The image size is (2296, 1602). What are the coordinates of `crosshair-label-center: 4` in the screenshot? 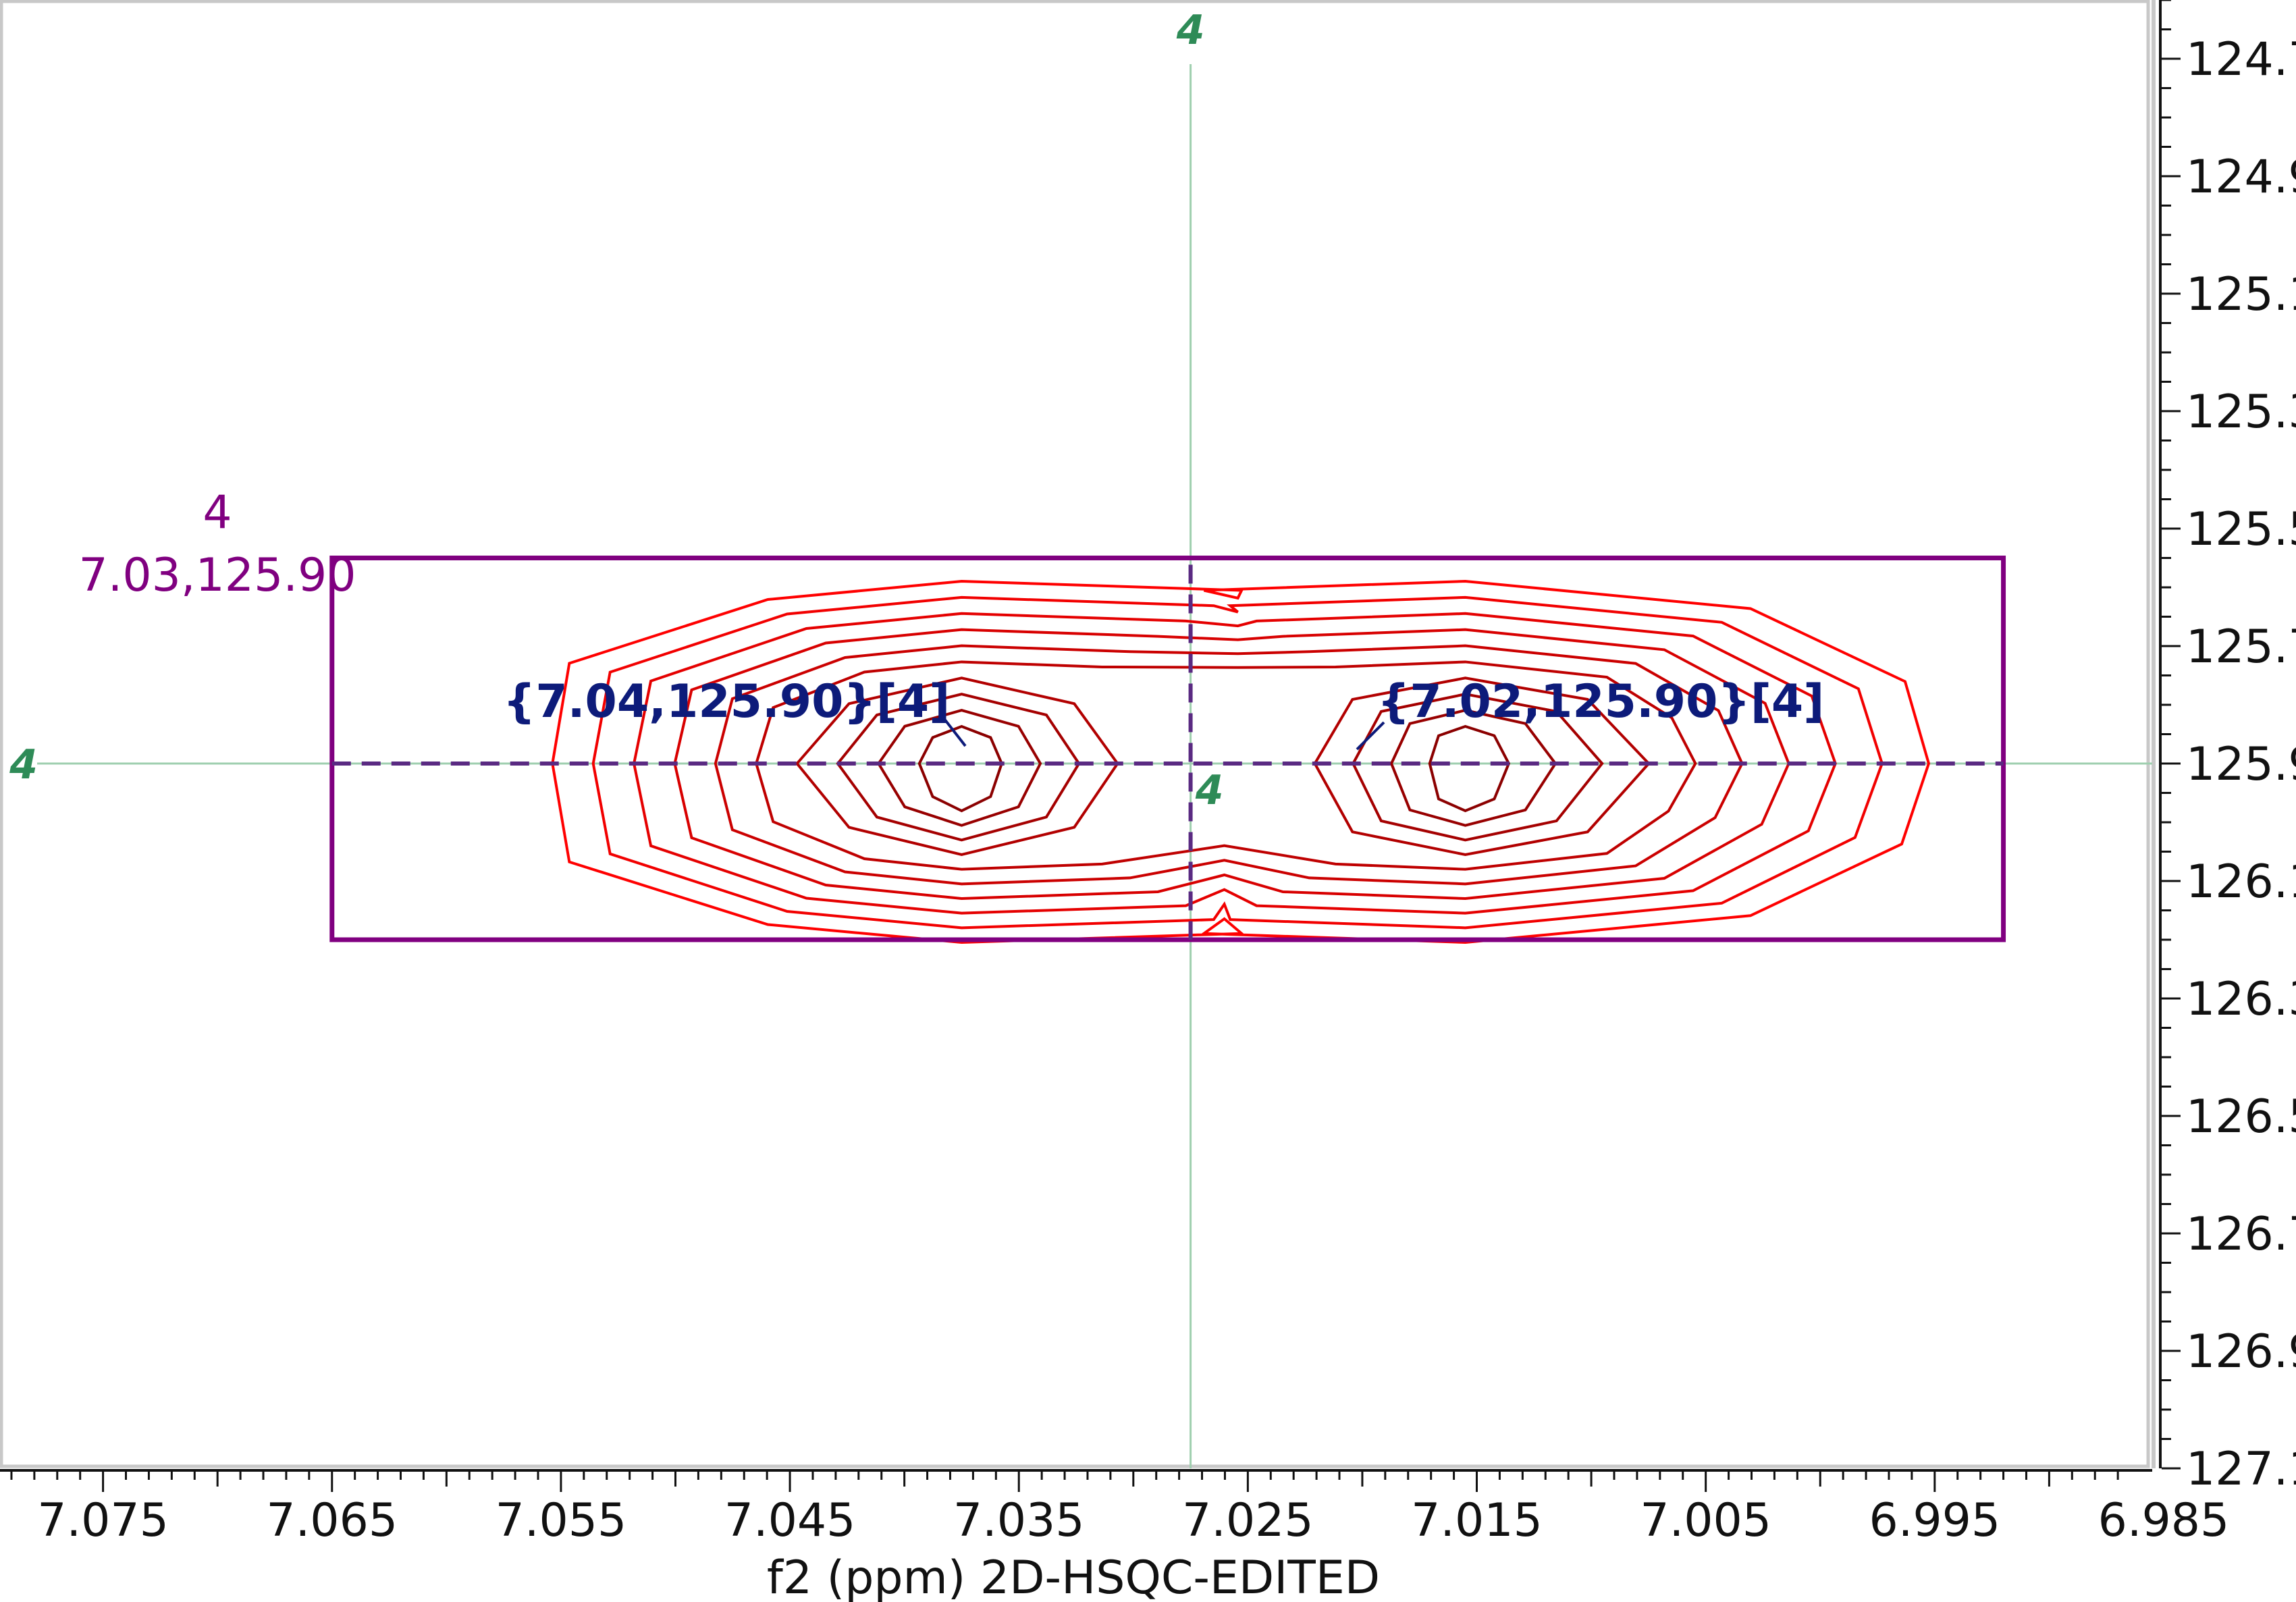 It's located at (1209, 791).